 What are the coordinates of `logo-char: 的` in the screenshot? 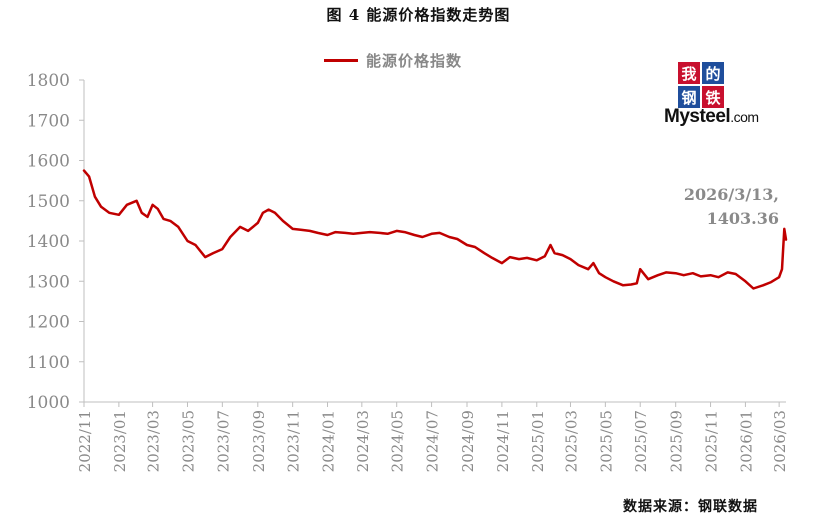 It's located at (713, 73).